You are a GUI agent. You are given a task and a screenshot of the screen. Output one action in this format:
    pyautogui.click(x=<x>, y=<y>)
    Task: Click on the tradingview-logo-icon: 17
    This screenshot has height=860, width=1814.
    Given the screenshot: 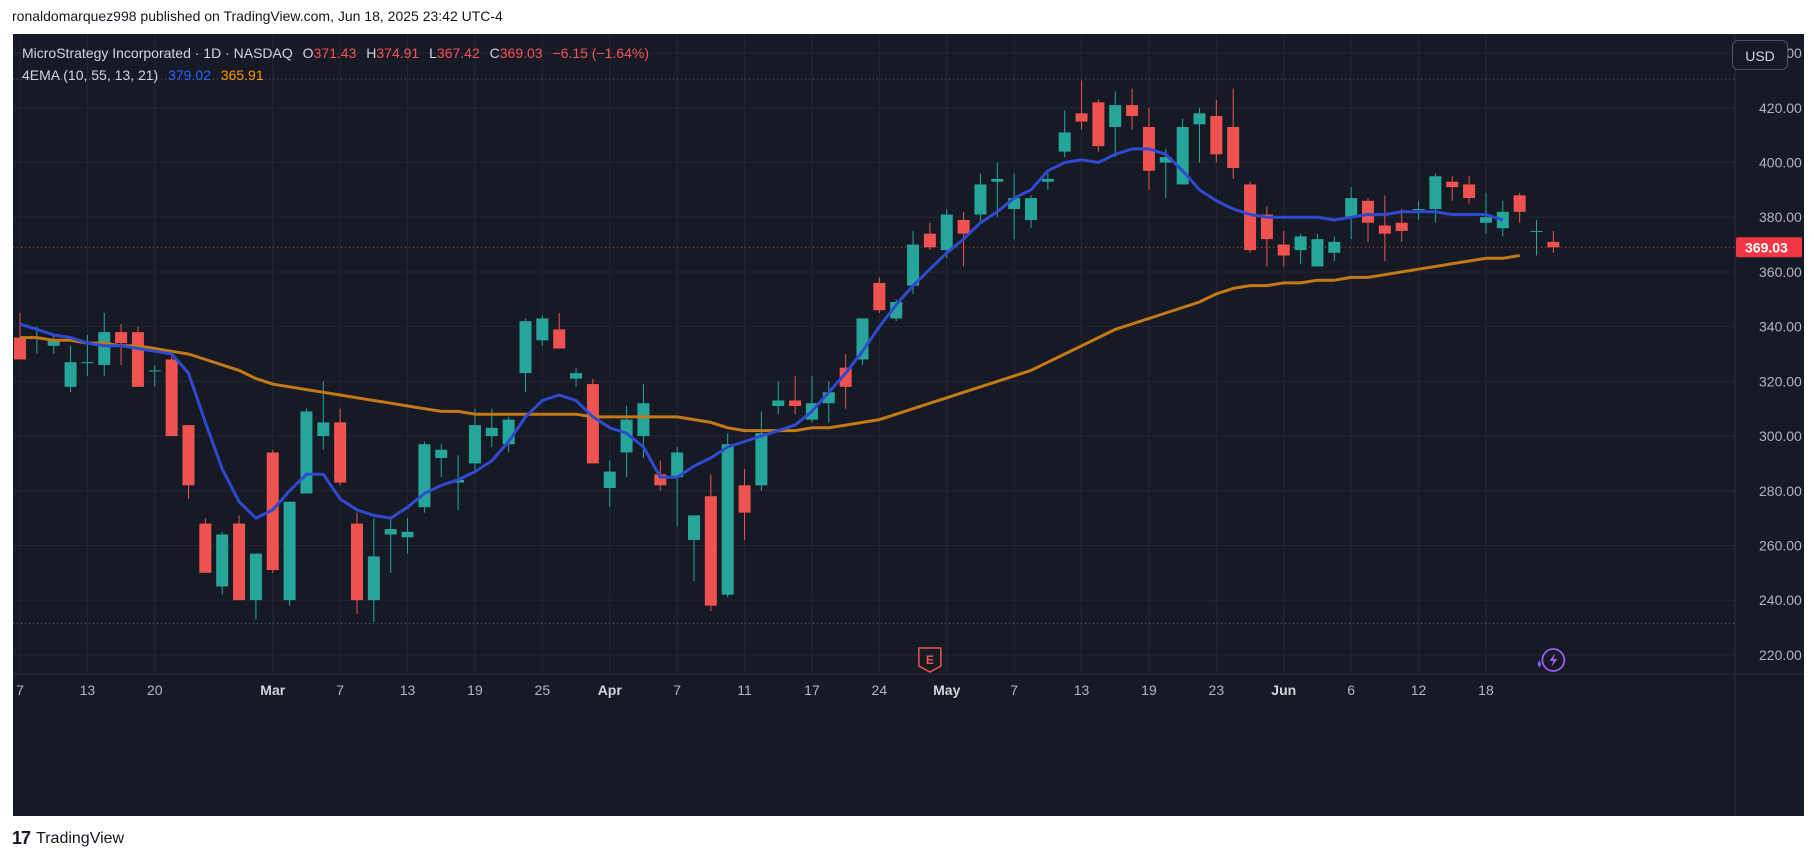 What is the action you would take?
    pyautogui.click(x=21, y=838)
    